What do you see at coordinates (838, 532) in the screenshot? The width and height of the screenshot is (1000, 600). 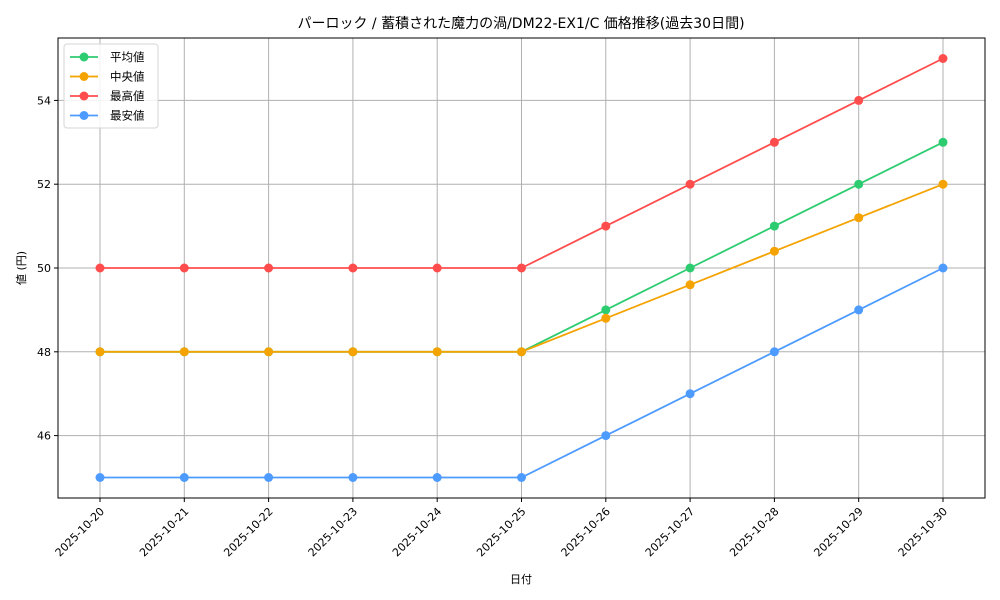 I see `x-tick-label: 2025-10-29` at bounding box center [838, 532].